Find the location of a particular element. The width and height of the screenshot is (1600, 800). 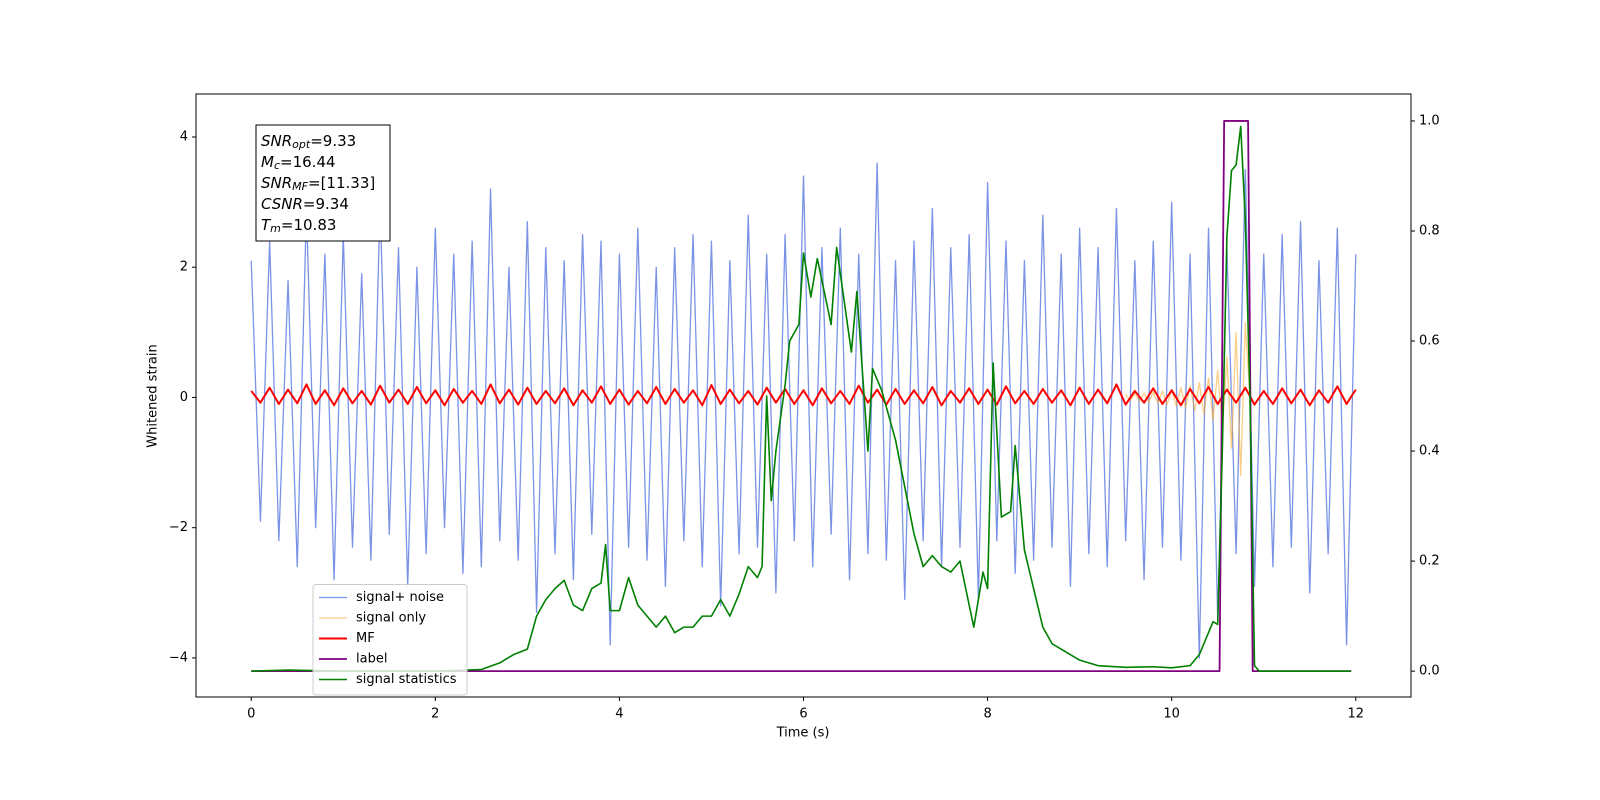

x-tick-label: 12 is located at coordinates (1355, 714).